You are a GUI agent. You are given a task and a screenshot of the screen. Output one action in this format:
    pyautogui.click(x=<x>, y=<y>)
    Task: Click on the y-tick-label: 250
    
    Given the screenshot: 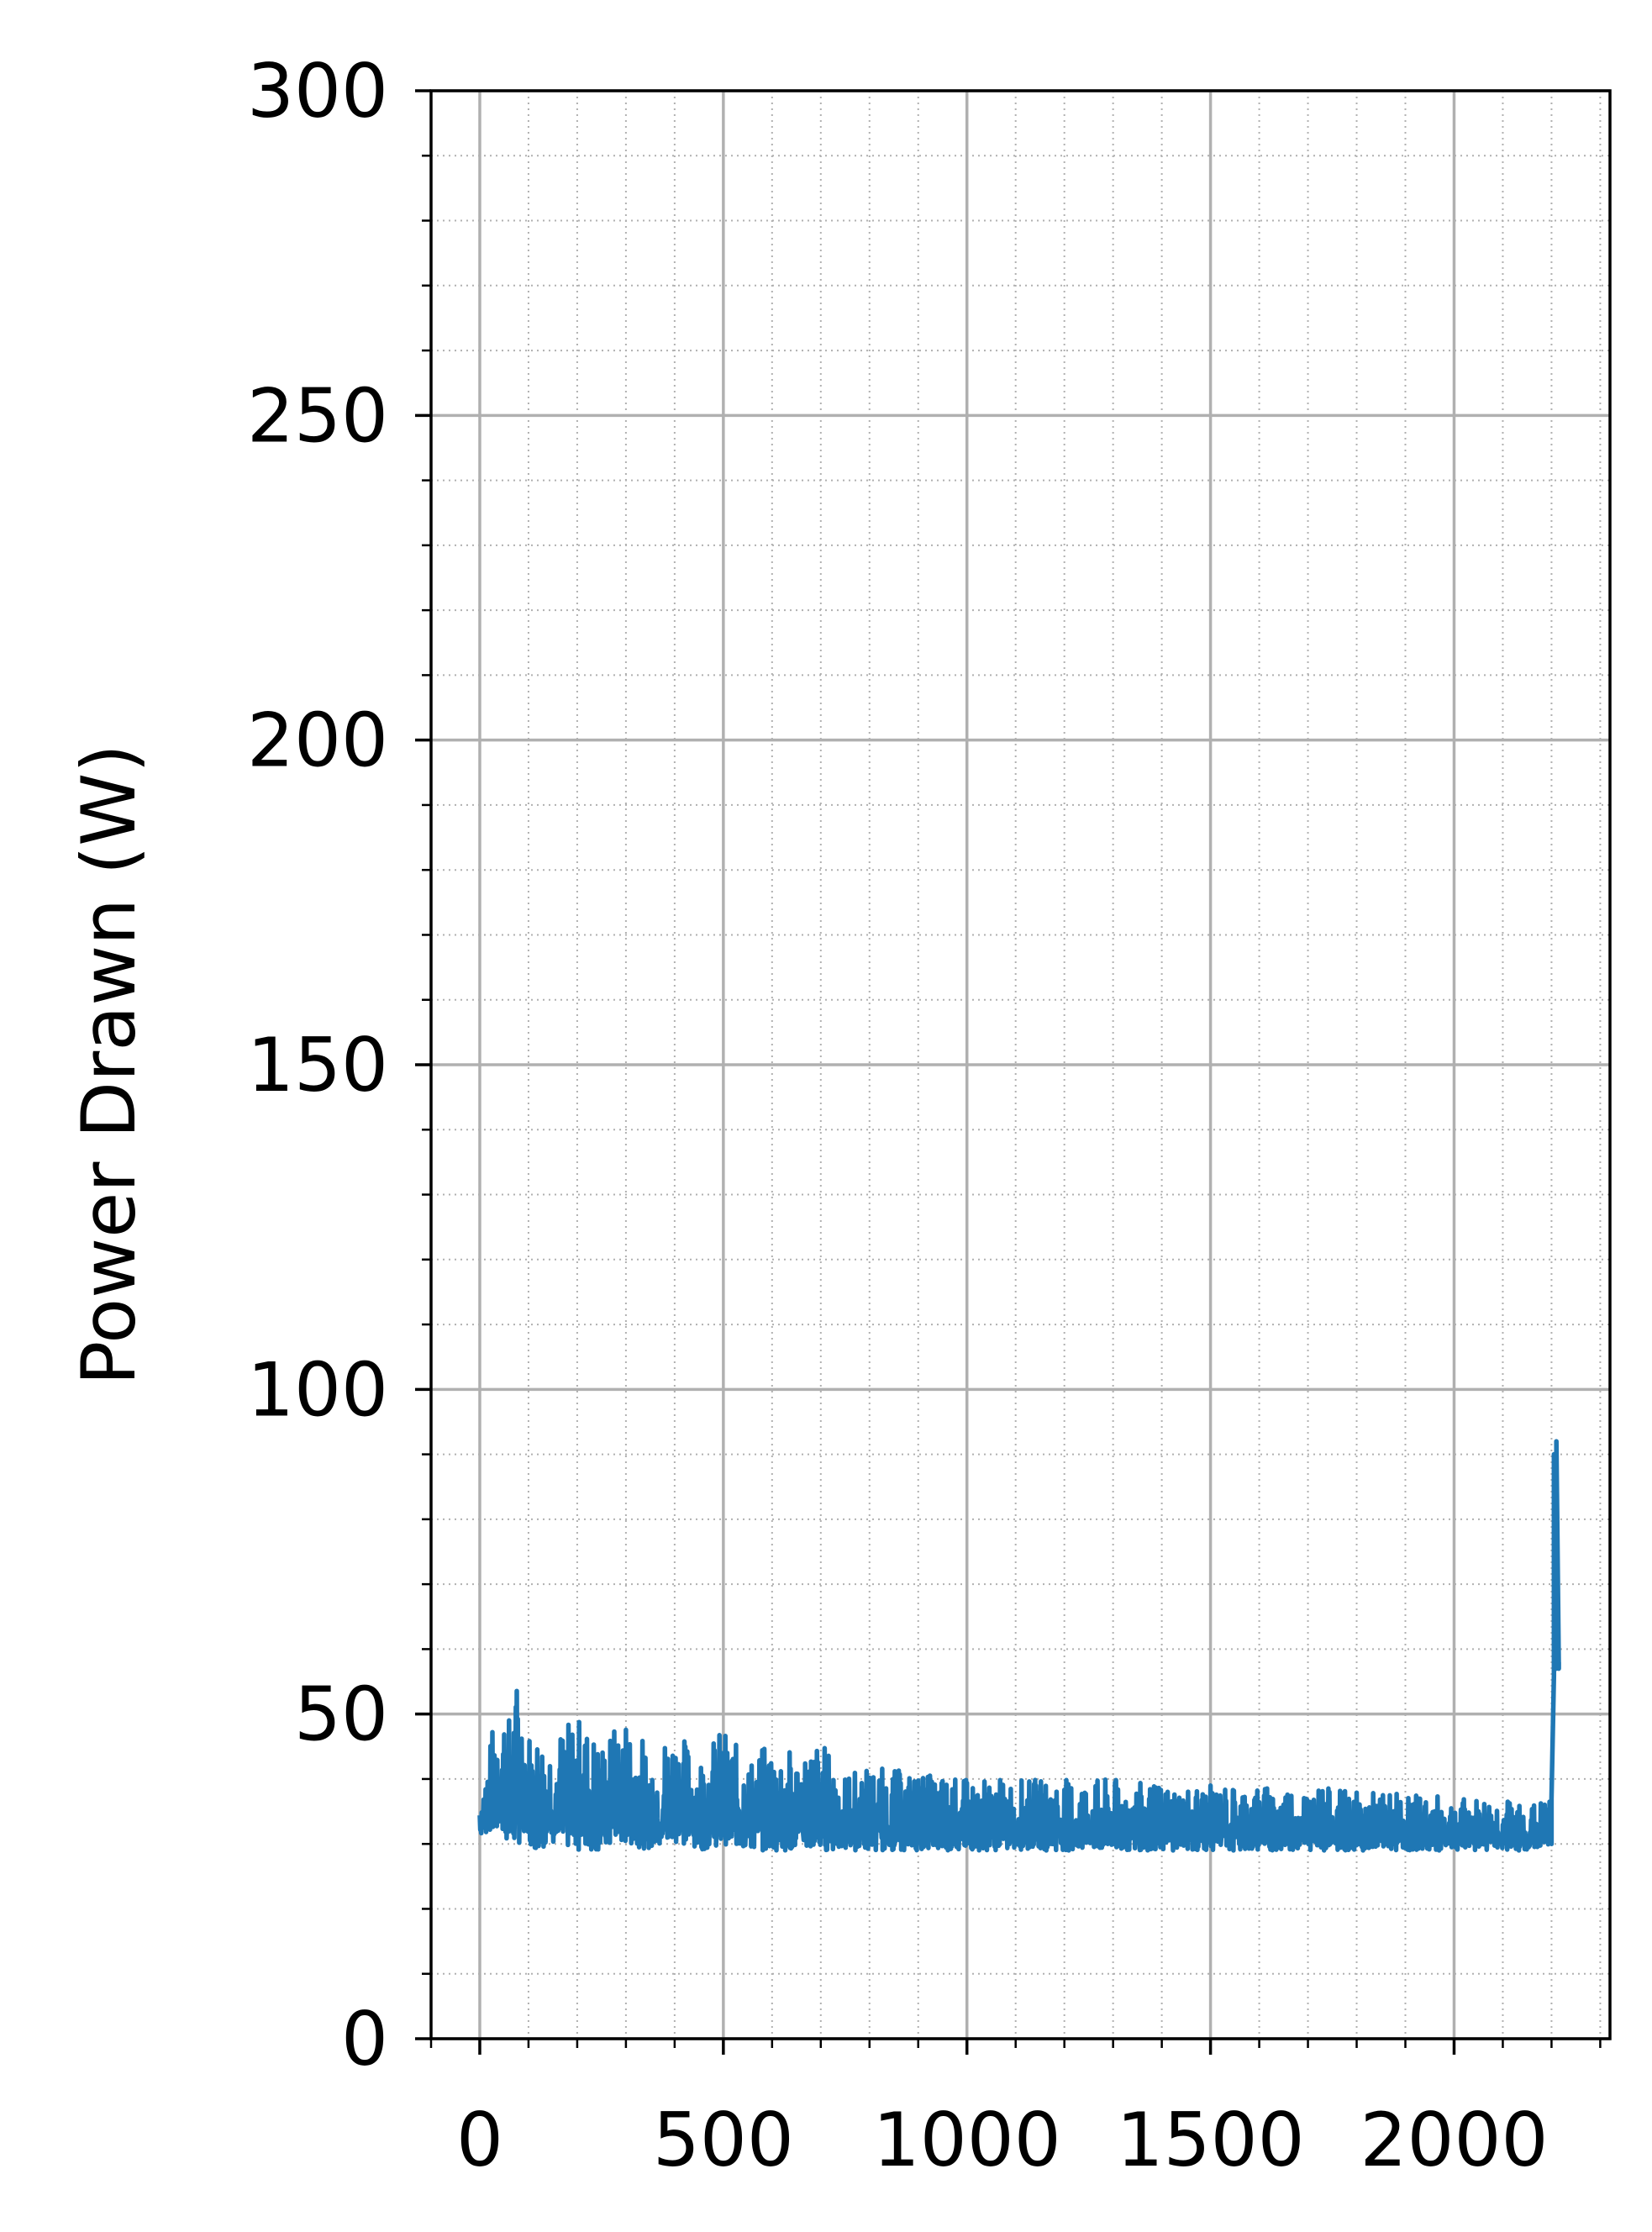 What is the action you would take?
    pyautogui.click(x=317, y=415)
    